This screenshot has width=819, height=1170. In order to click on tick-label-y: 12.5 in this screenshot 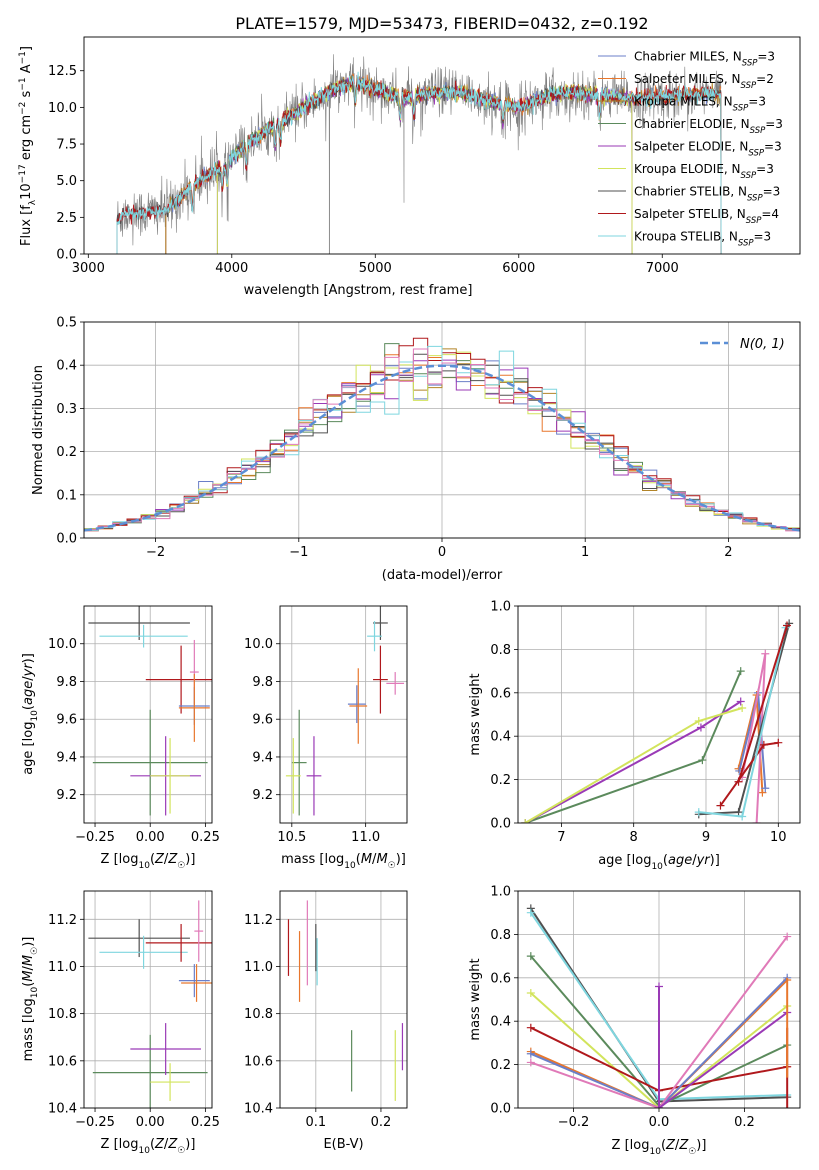, I will do `click(62, 71)`.